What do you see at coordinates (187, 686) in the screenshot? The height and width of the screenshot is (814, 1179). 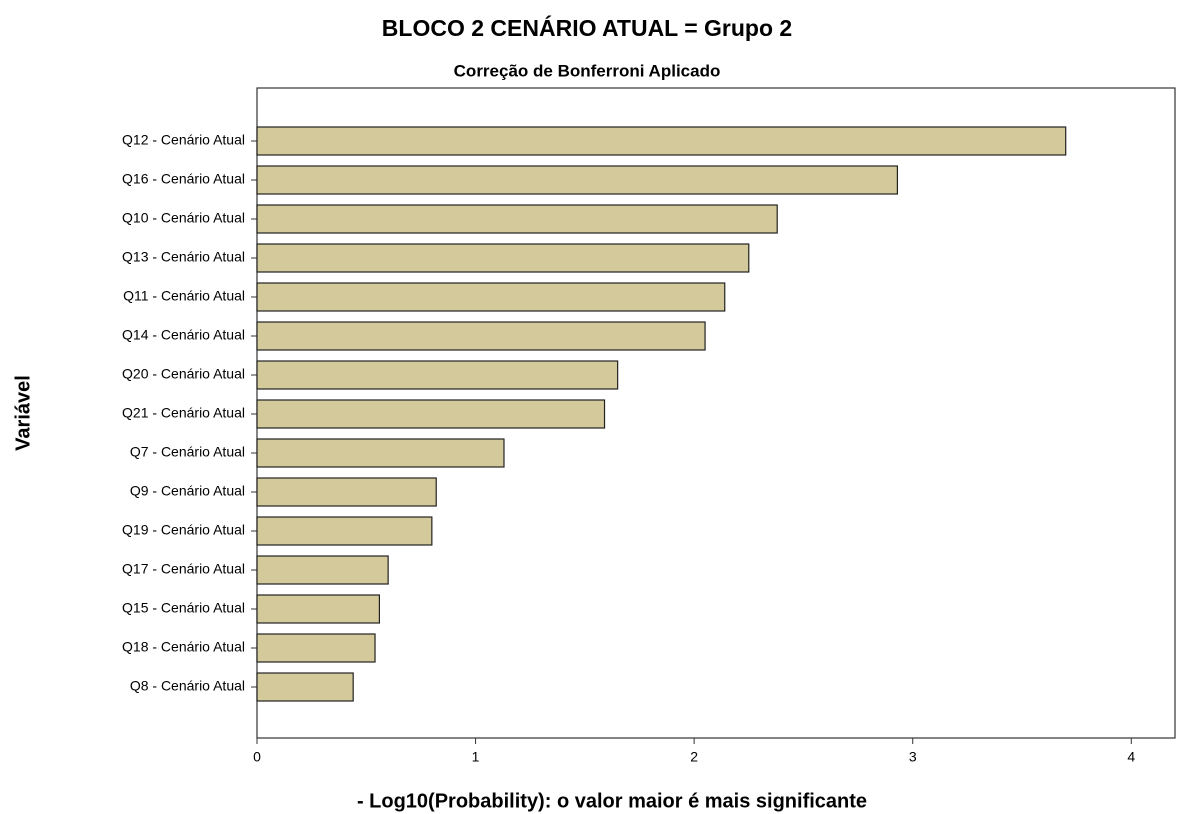 I see `y-tick-label: Q8 - Cenário Atual` at bounding box center [187, 686].